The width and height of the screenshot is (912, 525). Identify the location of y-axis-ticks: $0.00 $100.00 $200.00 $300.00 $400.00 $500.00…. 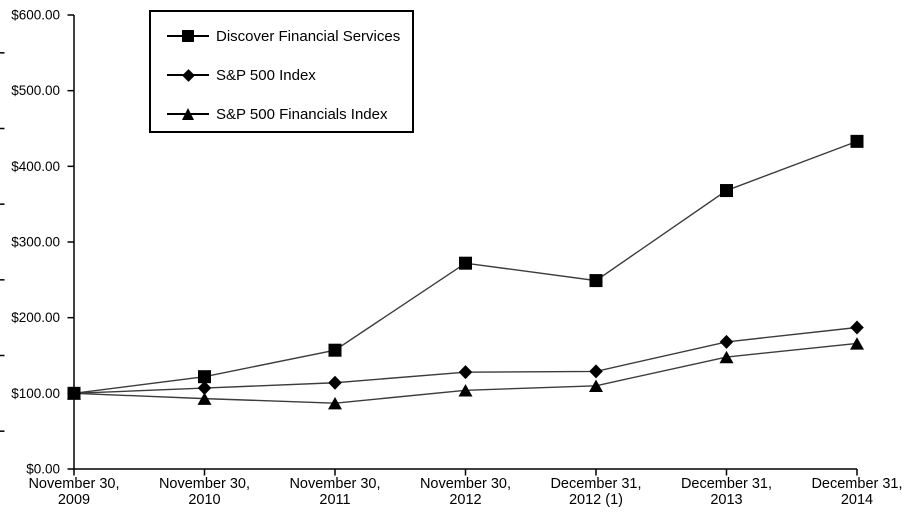
(42, 242).